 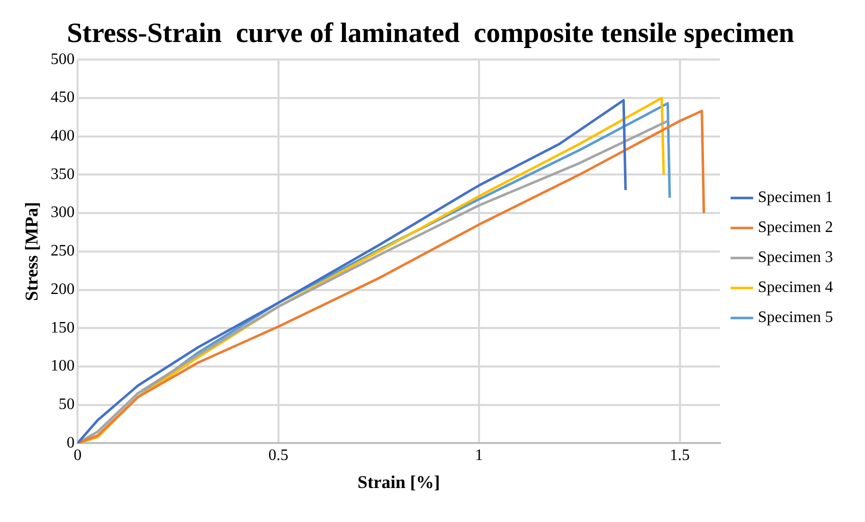 What do you see at coordinates (795, 197) in the screenshot?
I see `legend-label: Specimen 1` at bounding box center [795, 197].